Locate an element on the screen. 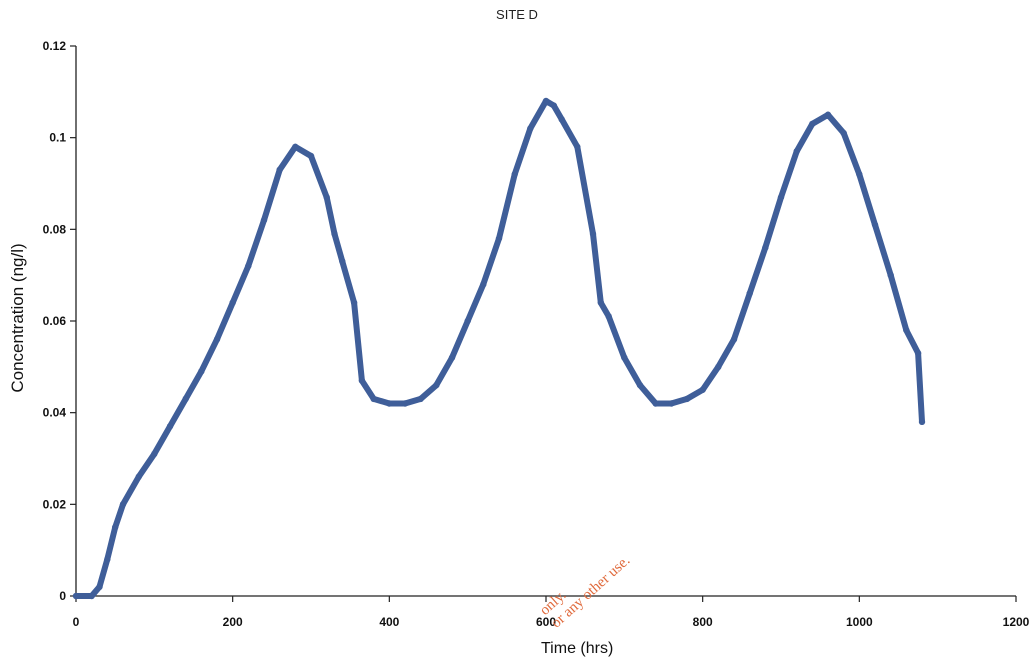 This screenshot has height=667, width=1034. x-tick-label: 800 is located at coordinates (703, 622).